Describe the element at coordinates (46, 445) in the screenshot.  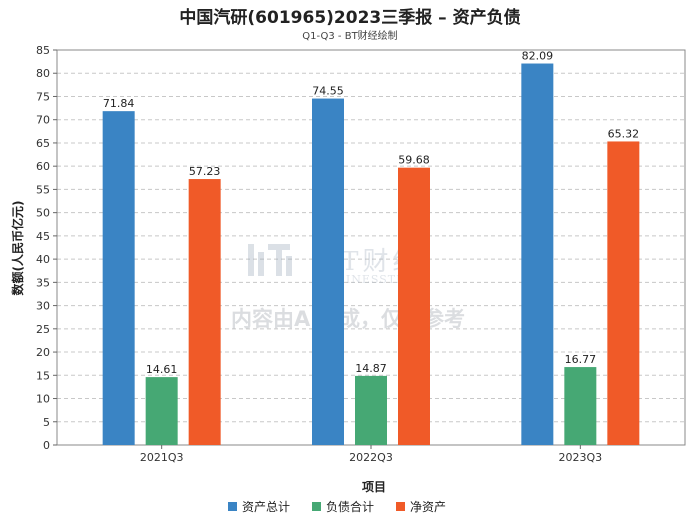
I see `y-tick-label: 0` at that location.